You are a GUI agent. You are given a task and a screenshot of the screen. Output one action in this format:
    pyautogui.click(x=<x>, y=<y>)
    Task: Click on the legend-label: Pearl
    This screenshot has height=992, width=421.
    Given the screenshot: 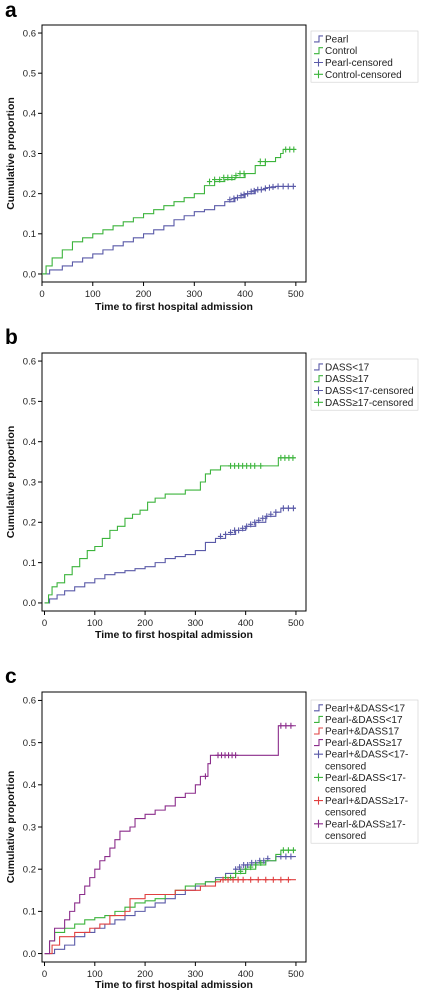 What is the action you would take?
    pyautogui.click(x=336, y=39)
    